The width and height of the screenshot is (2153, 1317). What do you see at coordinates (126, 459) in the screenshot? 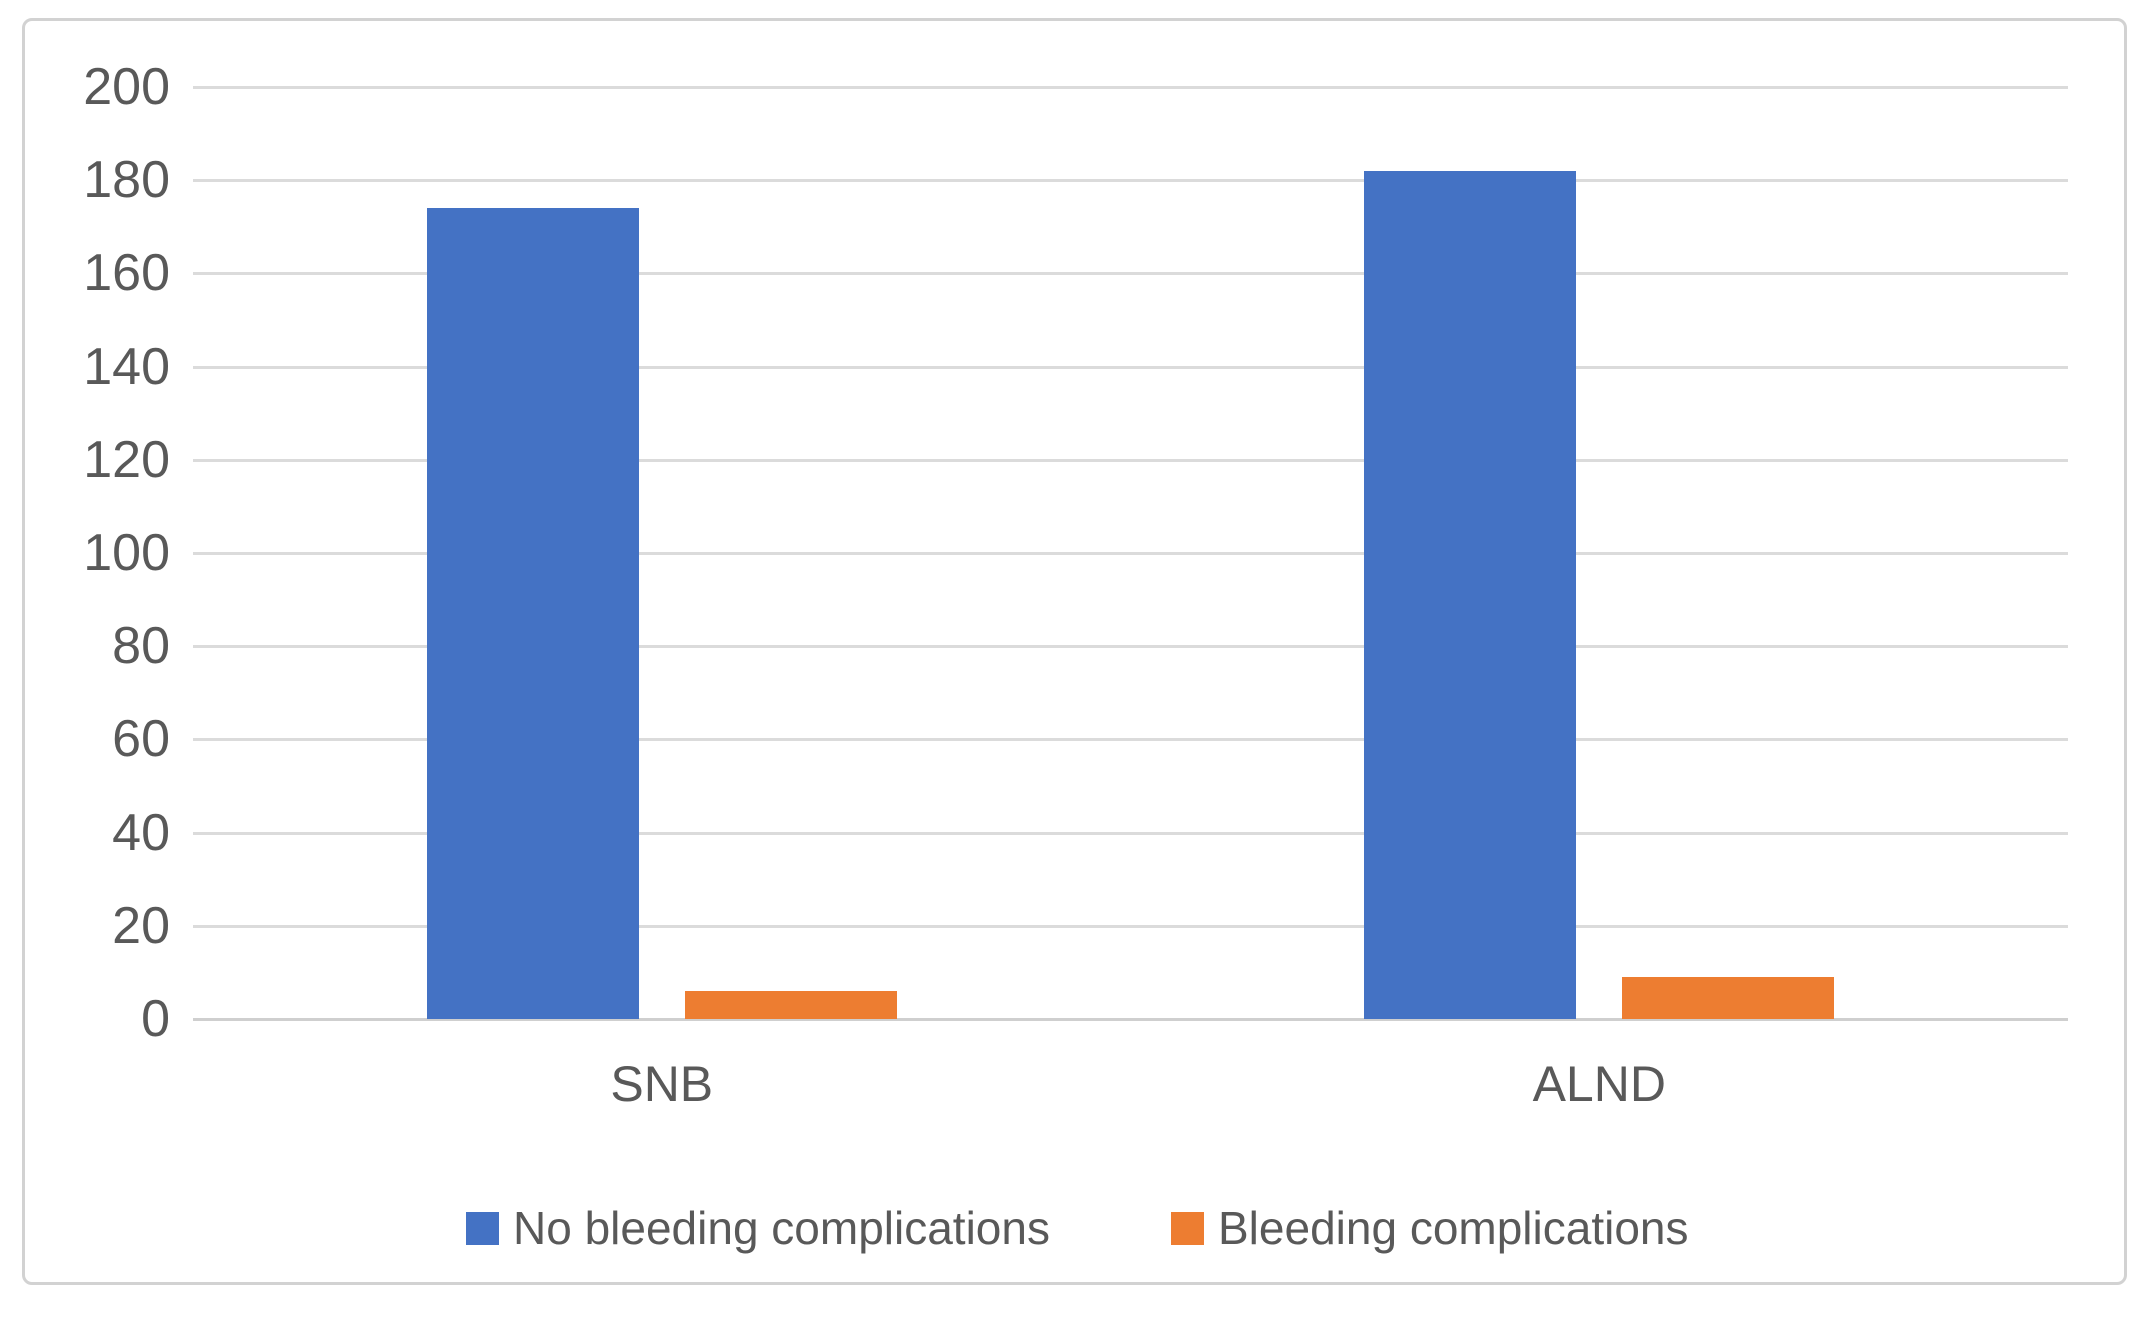
I see `y-tick-label: 120` at bounding box center [126, 459].